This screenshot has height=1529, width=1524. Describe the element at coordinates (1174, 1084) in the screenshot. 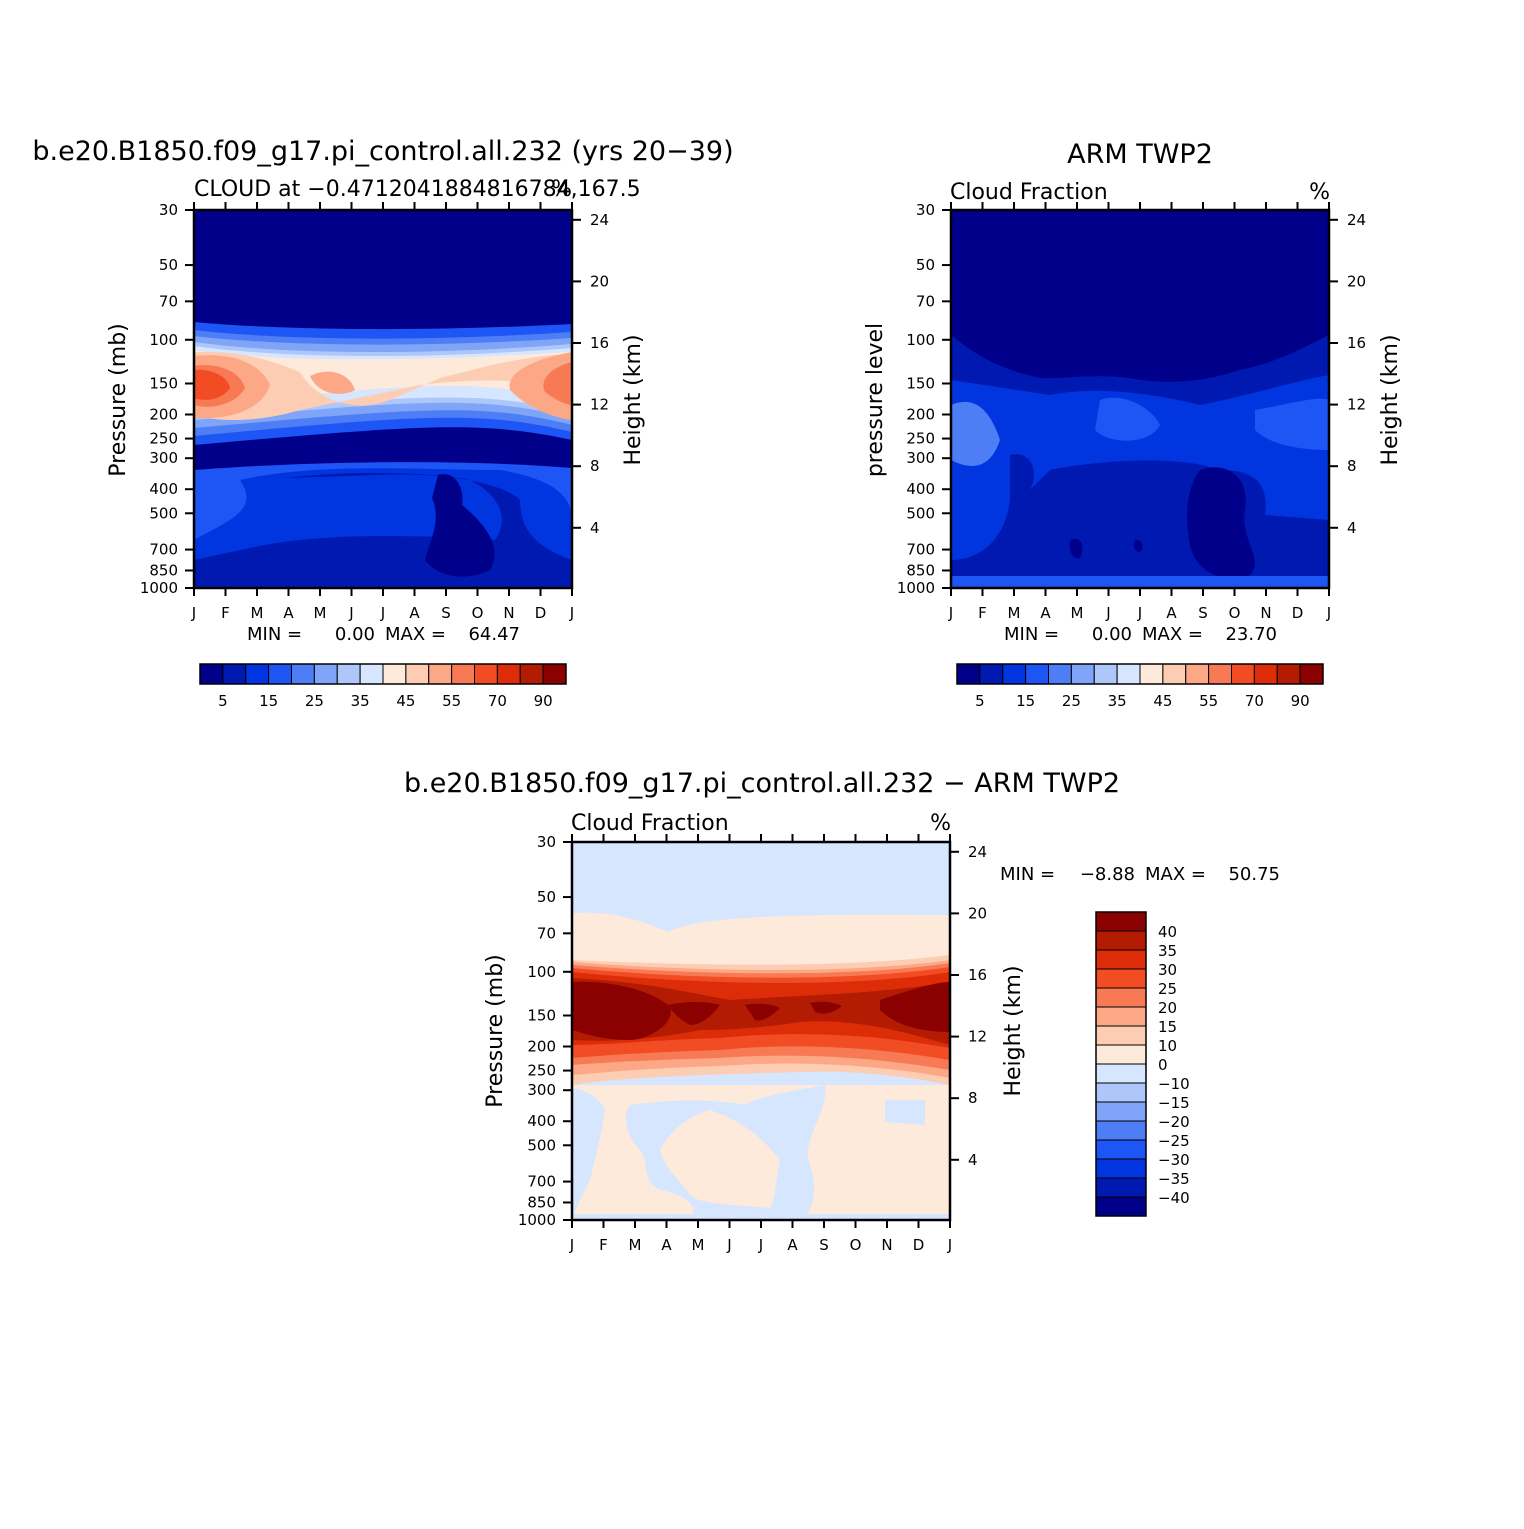

I see `colorbar-label: −10` at that location.